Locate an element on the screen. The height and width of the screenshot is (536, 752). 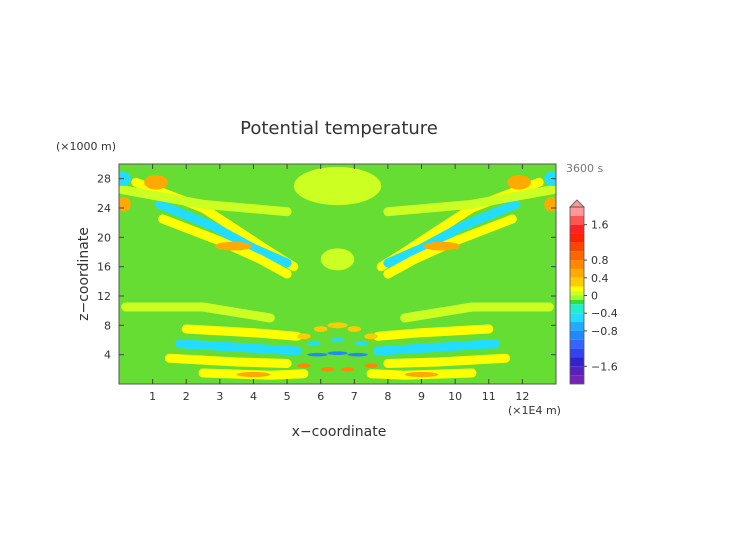
chart-title: Potential temperature is located at coordinates (339, 128).